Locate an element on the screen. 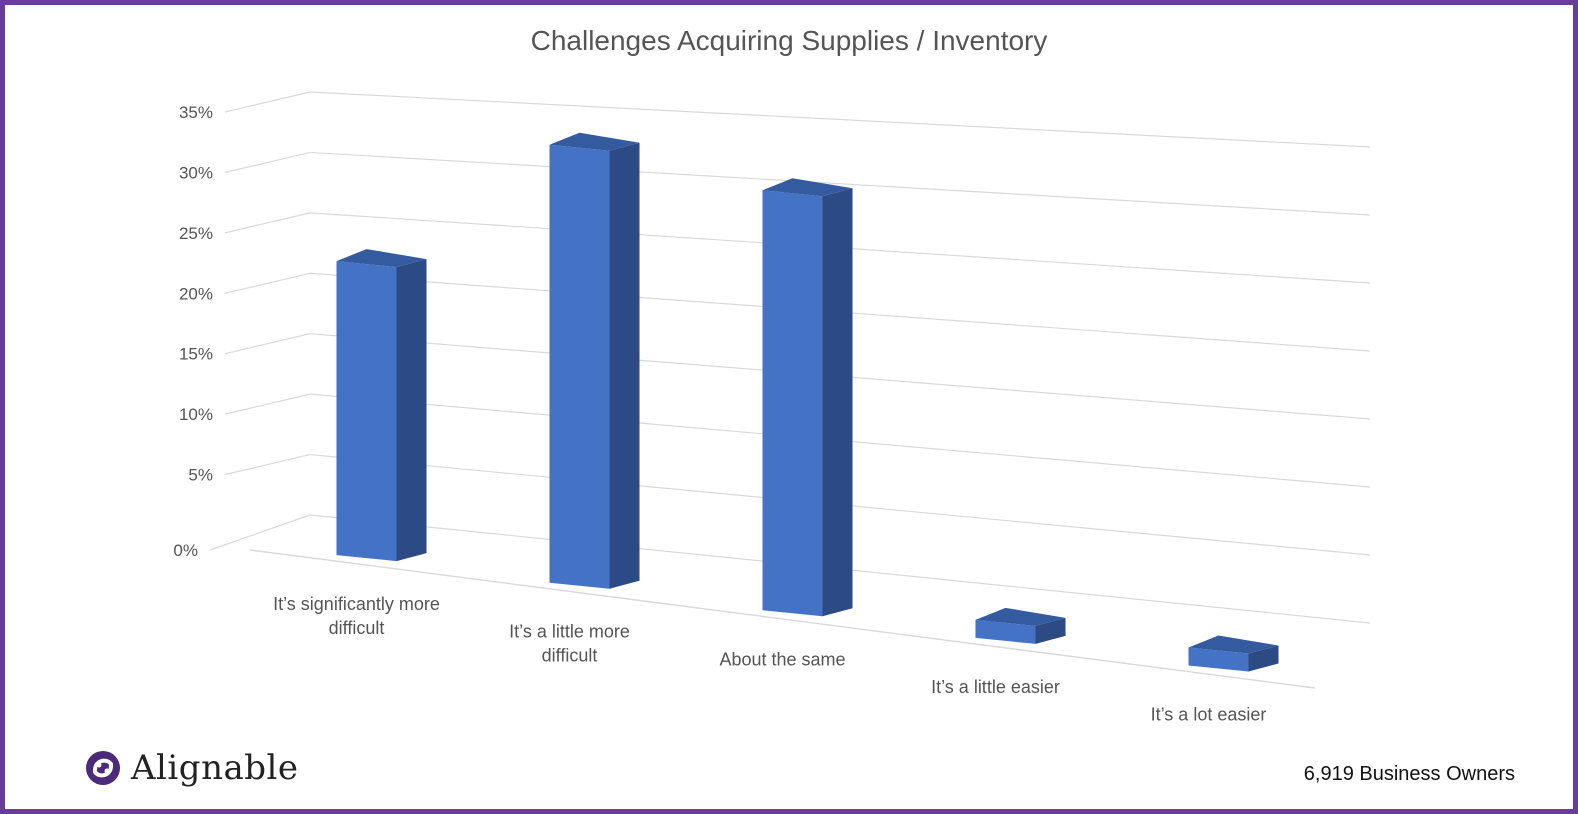 This screenshot has height=814, width=1578. x-category-label: About the same is located at coordinates (782, 659).